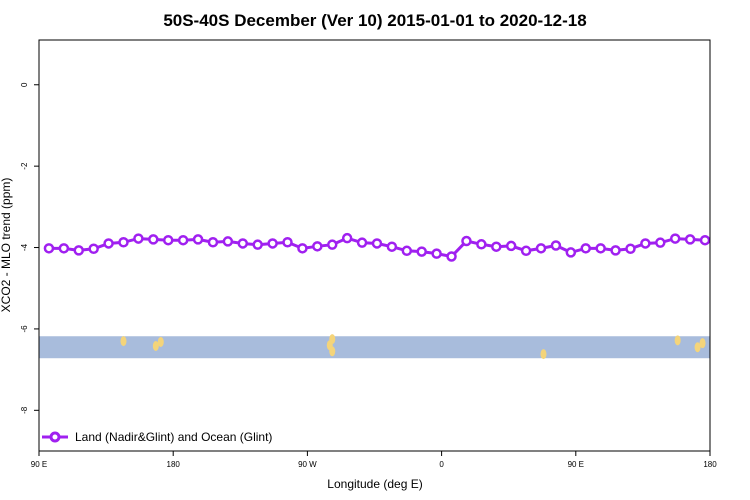 The image size is (750, 500). What do you see at coordinates (24, 329) in the screenshot?
I see `y-tick-label: -6` at bounding box center [24, 329].